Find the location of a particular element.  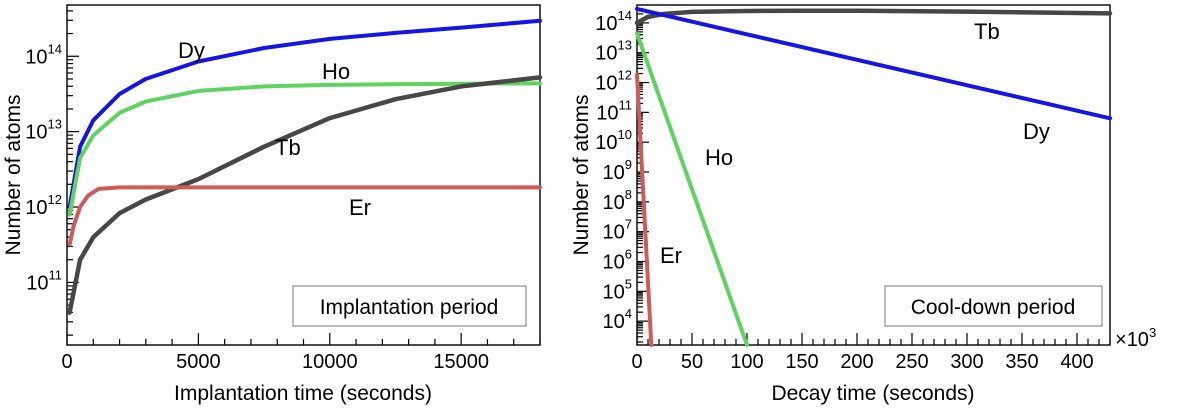

period-label: Cool-down period is located at coordinates (993, 307).